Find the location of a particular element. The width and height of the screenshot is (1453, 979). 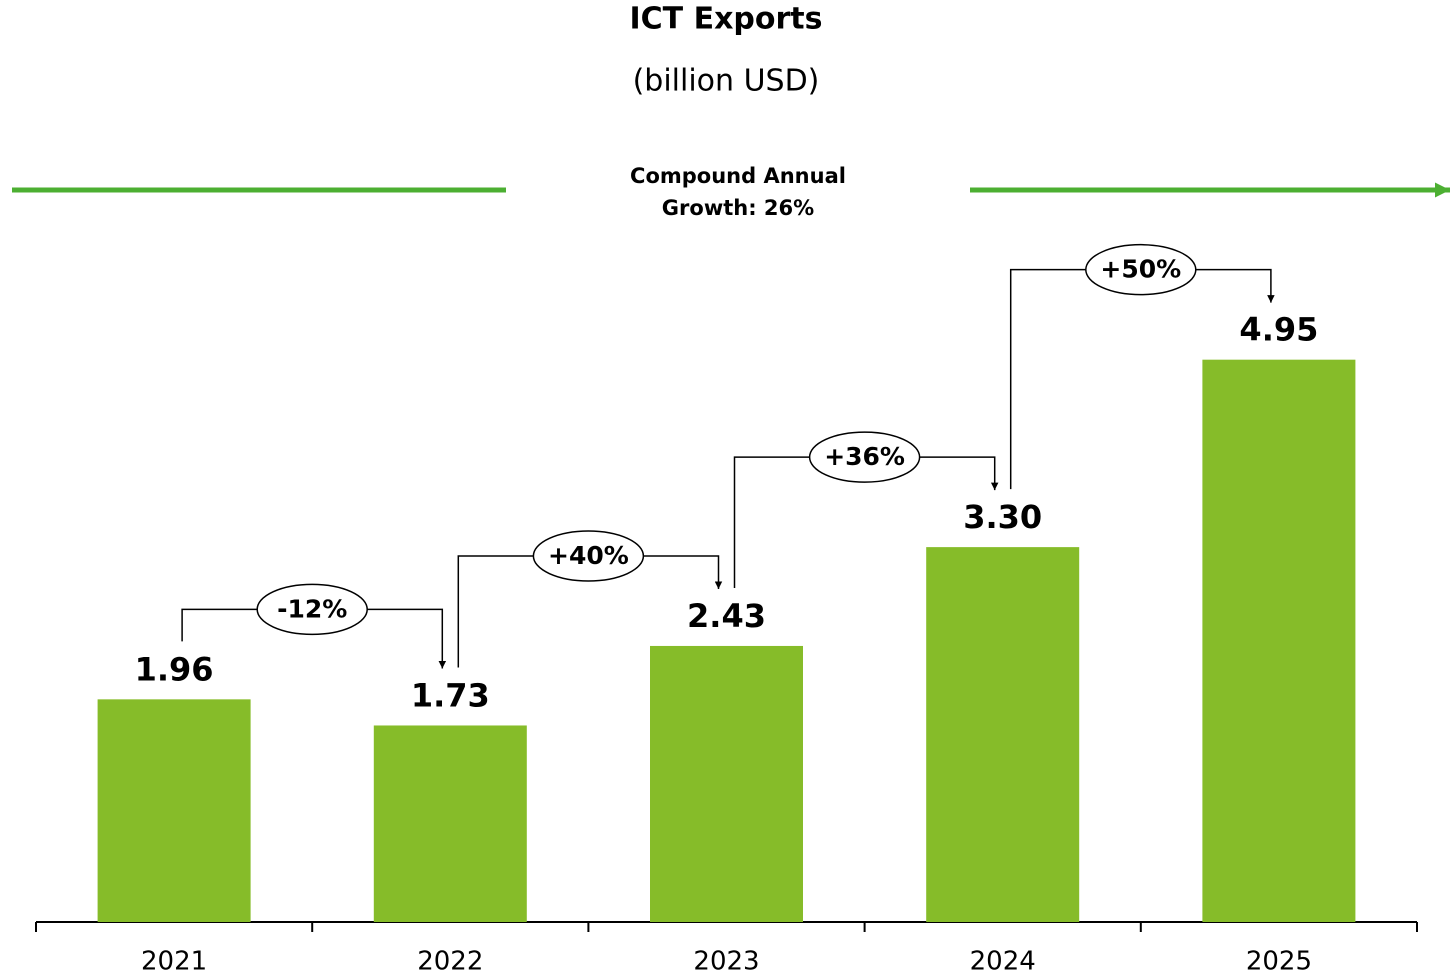

value-label: 1.96 is located at coordinates (174, 669).